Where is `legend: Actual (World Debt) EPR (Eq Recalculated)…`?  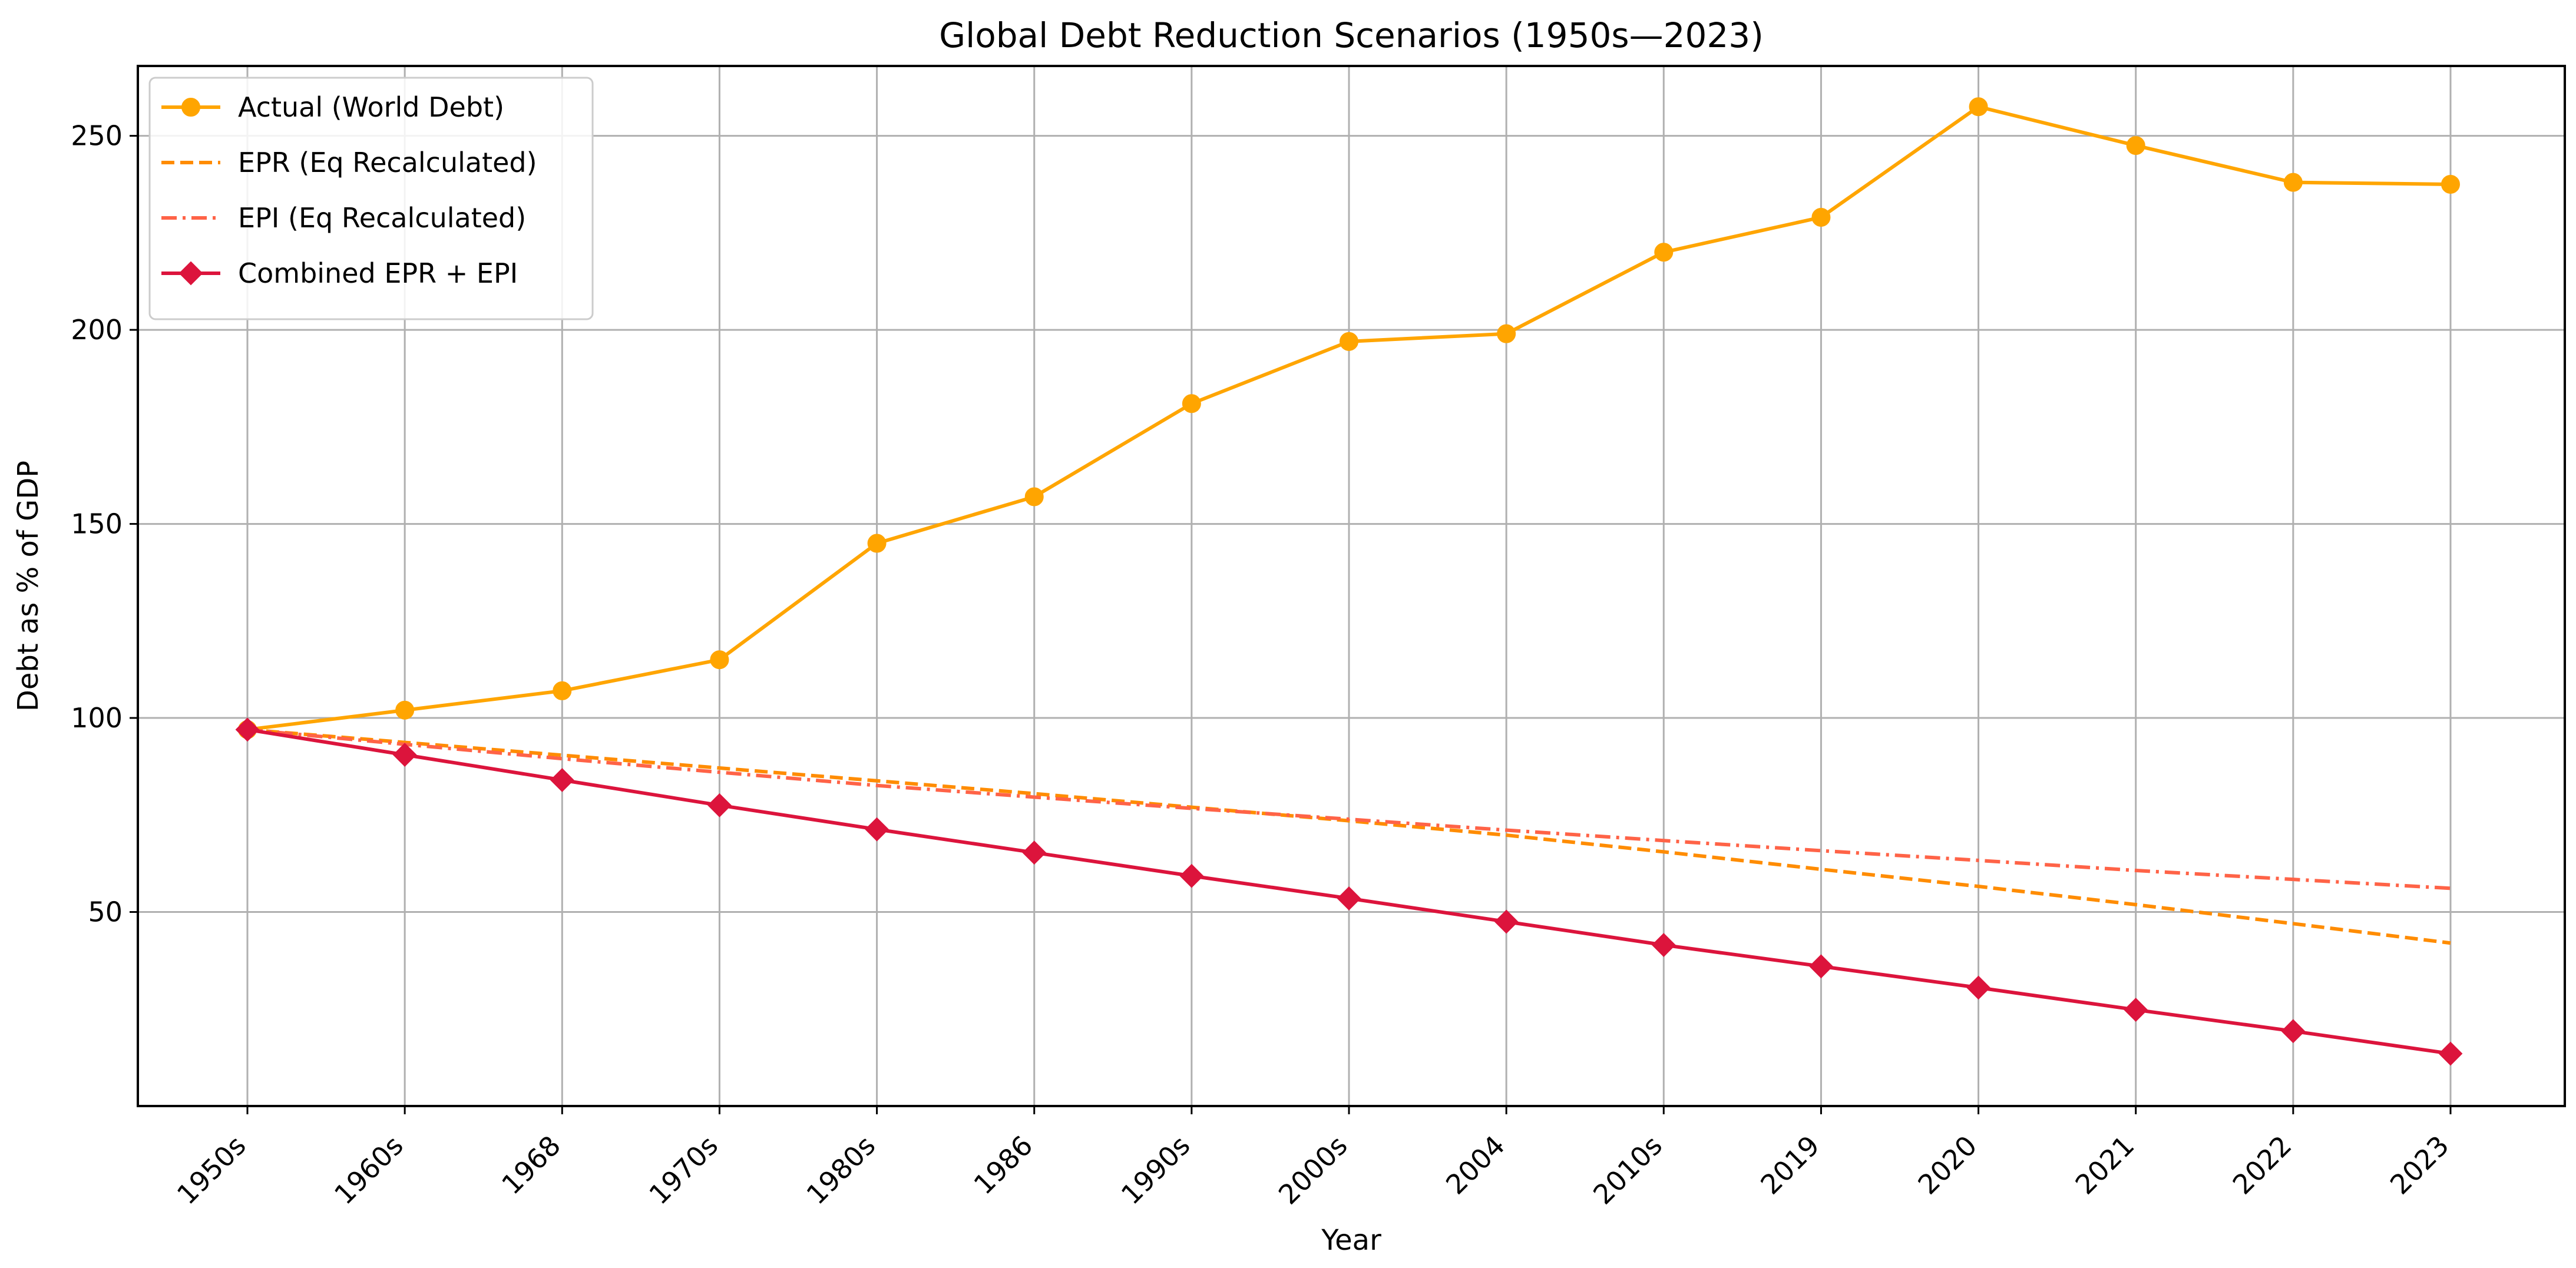 legend: Actual (World Debt) EPR (Eq Recalculated)… is located at coordinates (371, 198).